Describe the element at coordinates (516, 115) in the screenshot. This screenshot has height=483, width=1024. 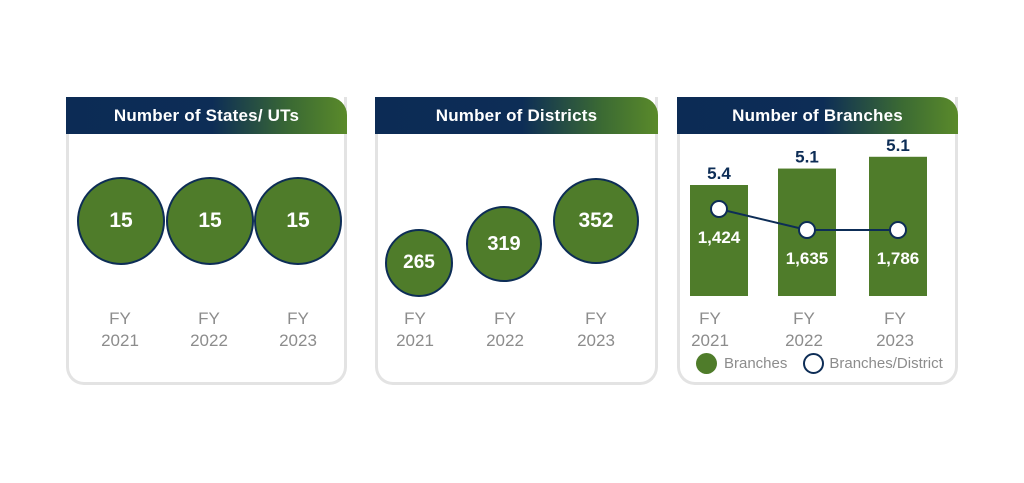
I see `districts-card-title: Number of Districts` at that location.